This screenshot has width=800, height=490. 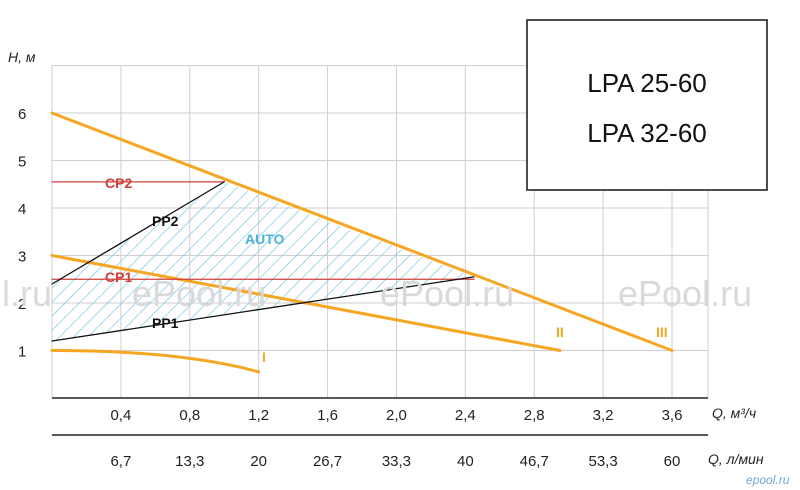 What do you see at coordinates (165, 323) in the screenshot?
I see `label-pp1: PP1` at bounding box center [165, 323].